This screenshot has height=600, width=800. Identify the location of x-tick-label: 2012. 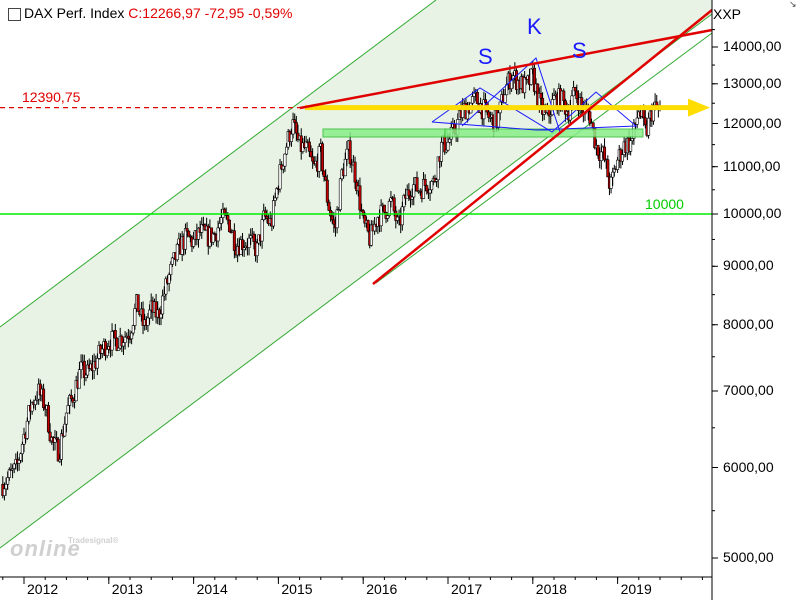
(43, 589).